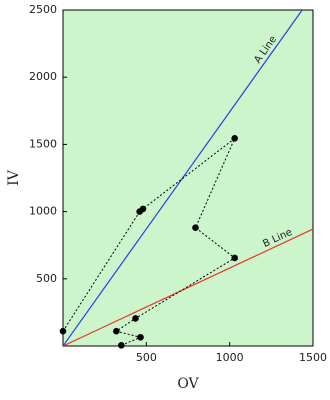  Describe the element at coordinates (43, 9) in the screenshot. I see `y-tick-label: 2500` at that location.